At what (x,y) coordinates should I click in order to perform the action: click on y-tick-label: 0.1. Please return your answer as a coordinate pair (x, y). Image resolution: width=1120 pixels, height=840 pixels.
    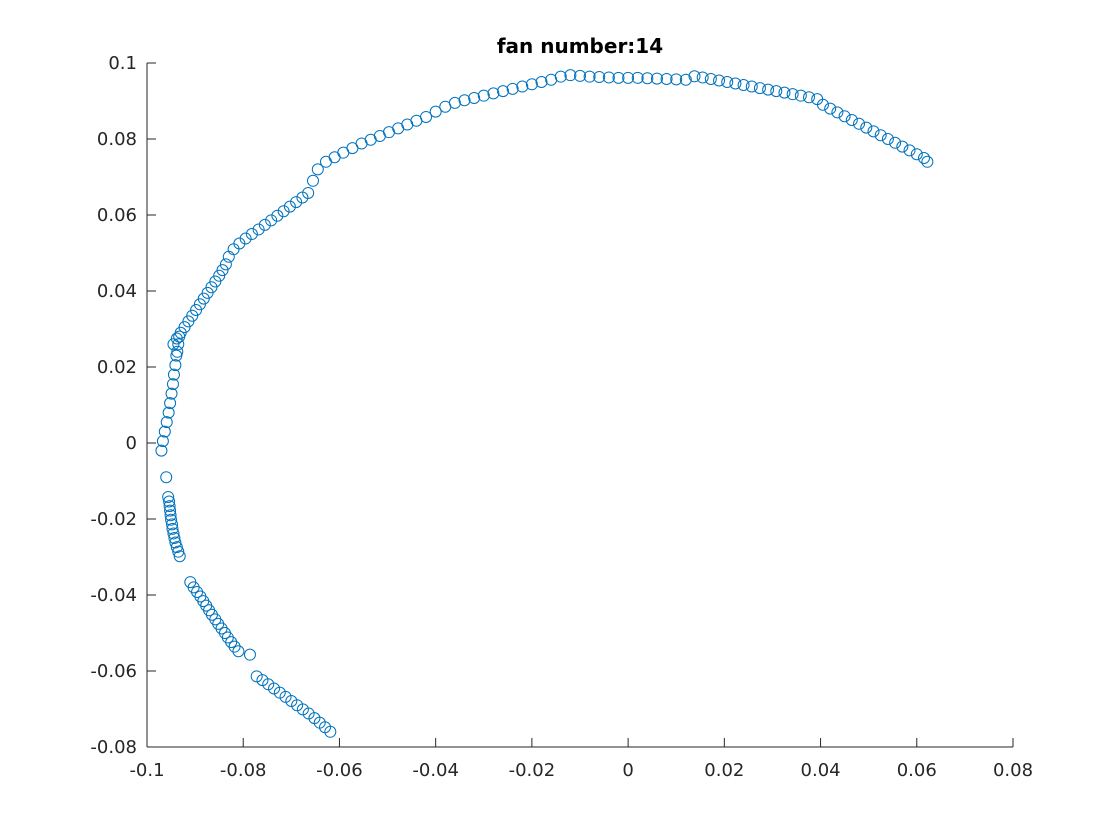
    Looking at the image, I should click on (122, 63).